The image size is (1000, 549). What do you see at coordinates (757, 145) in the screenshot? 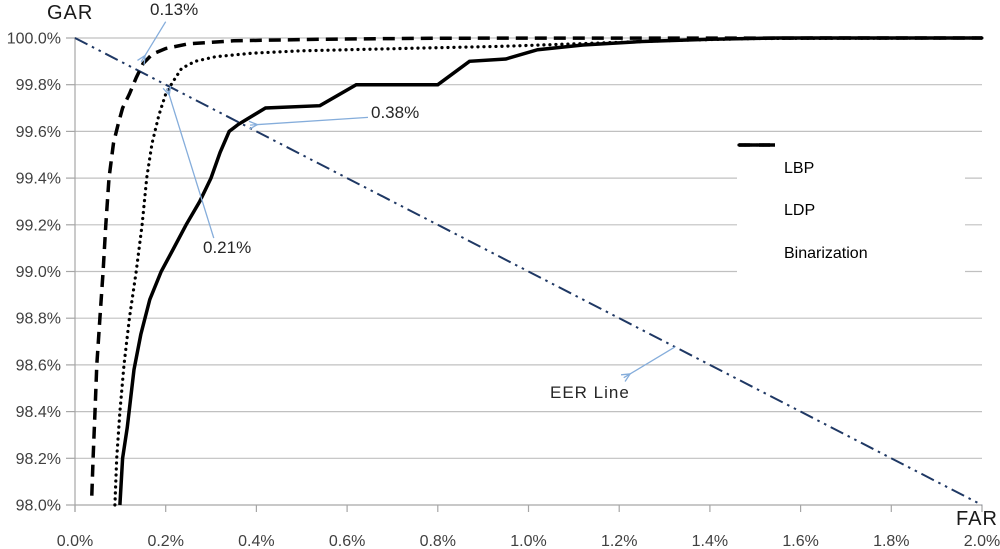
I see `legend-swatch-solid-icon` at bounding box center [757, 145].